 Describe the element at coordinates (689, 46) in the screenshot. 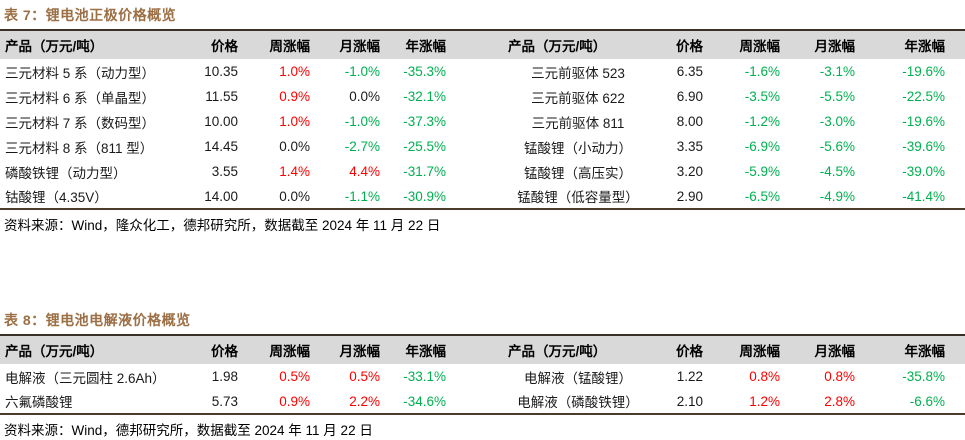

I see `header-price-right: 价格` at that location.